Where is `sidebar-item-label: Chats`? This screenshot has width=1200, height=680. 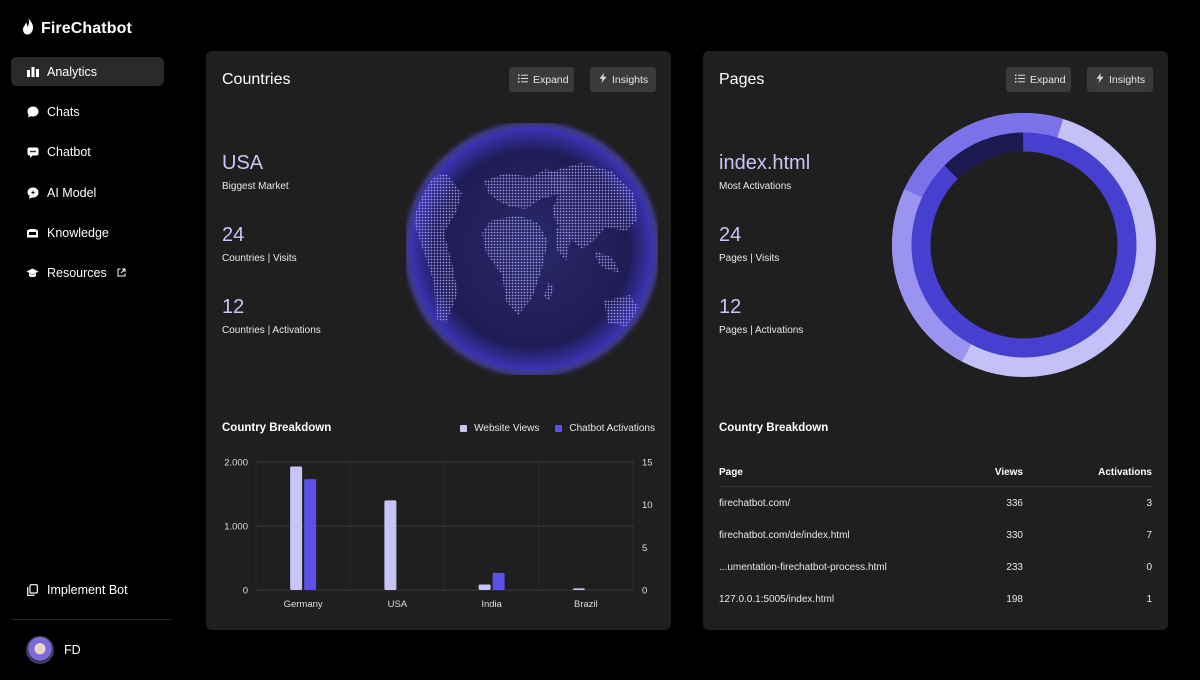 sidebar-item-label: Chats is located at coordinates (63, 111).